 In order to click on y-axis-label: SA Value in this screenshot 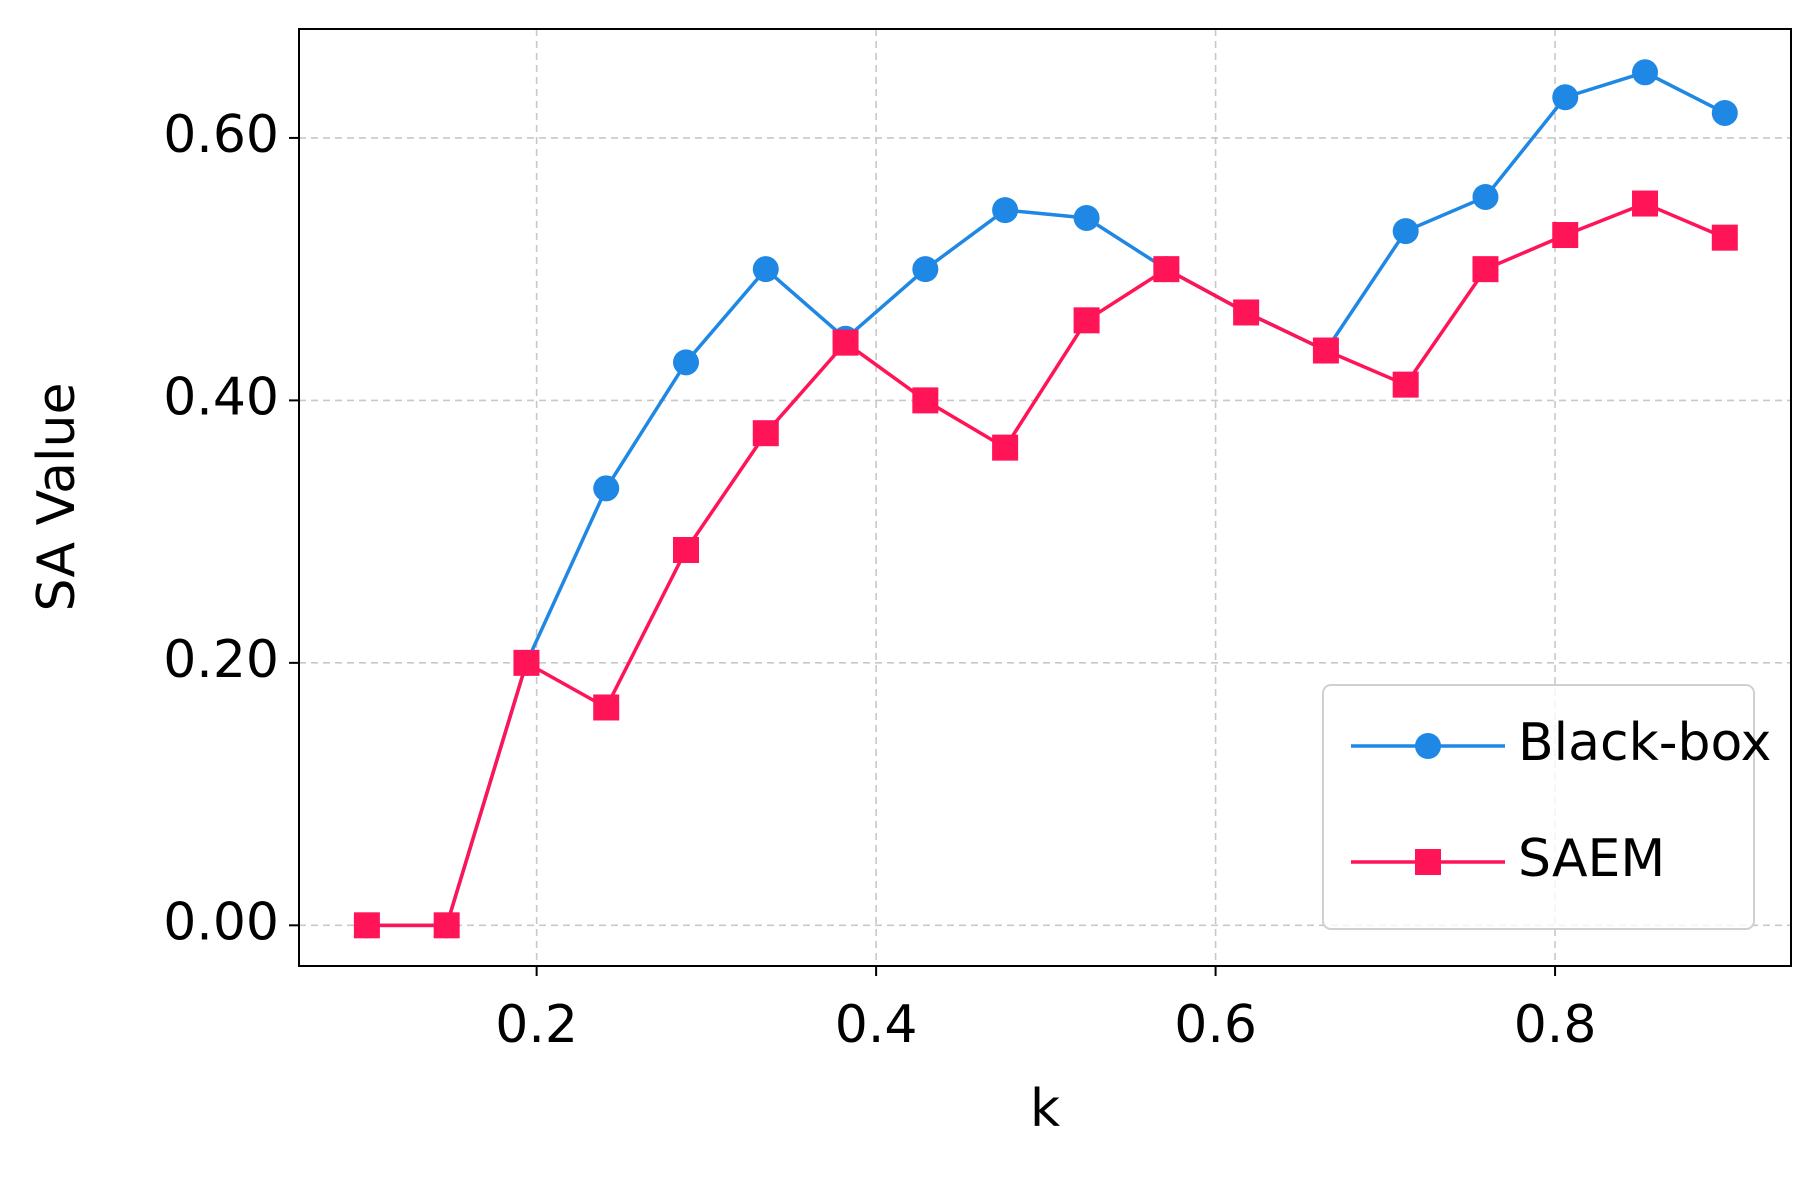, I will do `click(57, 497)`.